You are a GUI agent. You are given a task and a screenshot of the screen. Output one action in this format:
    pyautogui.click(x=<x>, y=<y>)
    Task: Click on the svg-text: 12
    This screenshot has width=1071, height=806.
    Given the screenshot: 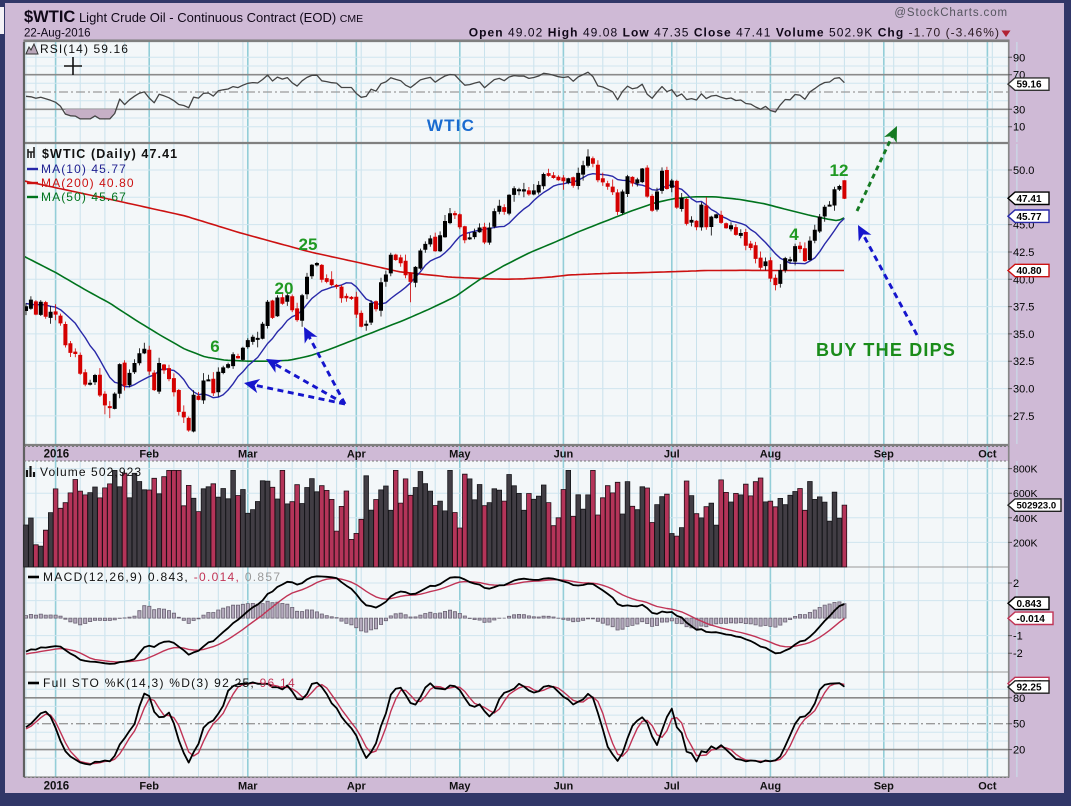 What is the action you would take?
    pyautogui.click(x=839, y=170)
    